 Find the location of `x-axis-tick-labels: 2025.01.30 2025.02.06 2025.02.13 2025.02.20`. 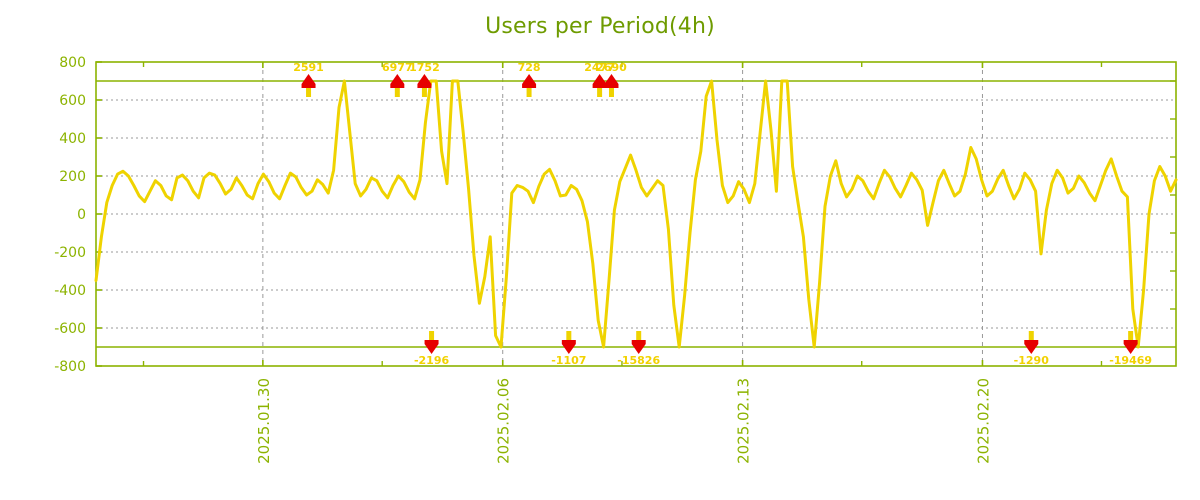

x-axis-tick-labels: 2025.01.30 2025.02.06 2025.02.13 2025.02.20 is located at coordinates (624, 421).